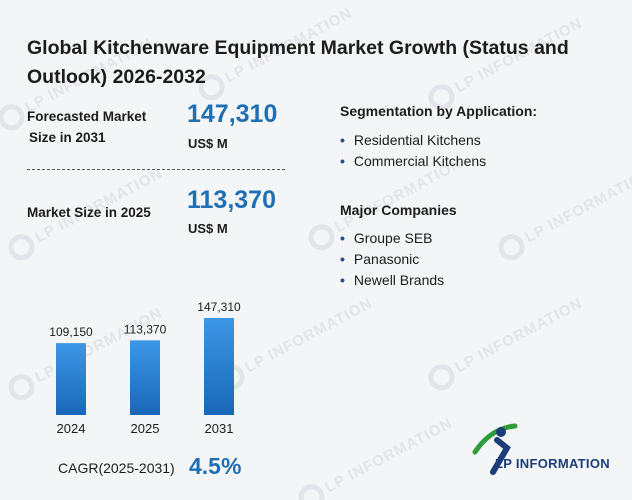  Describe the element at coordinates (89, 212) in the screenshot. I see `current-label: Market Size in 2025` at that location.